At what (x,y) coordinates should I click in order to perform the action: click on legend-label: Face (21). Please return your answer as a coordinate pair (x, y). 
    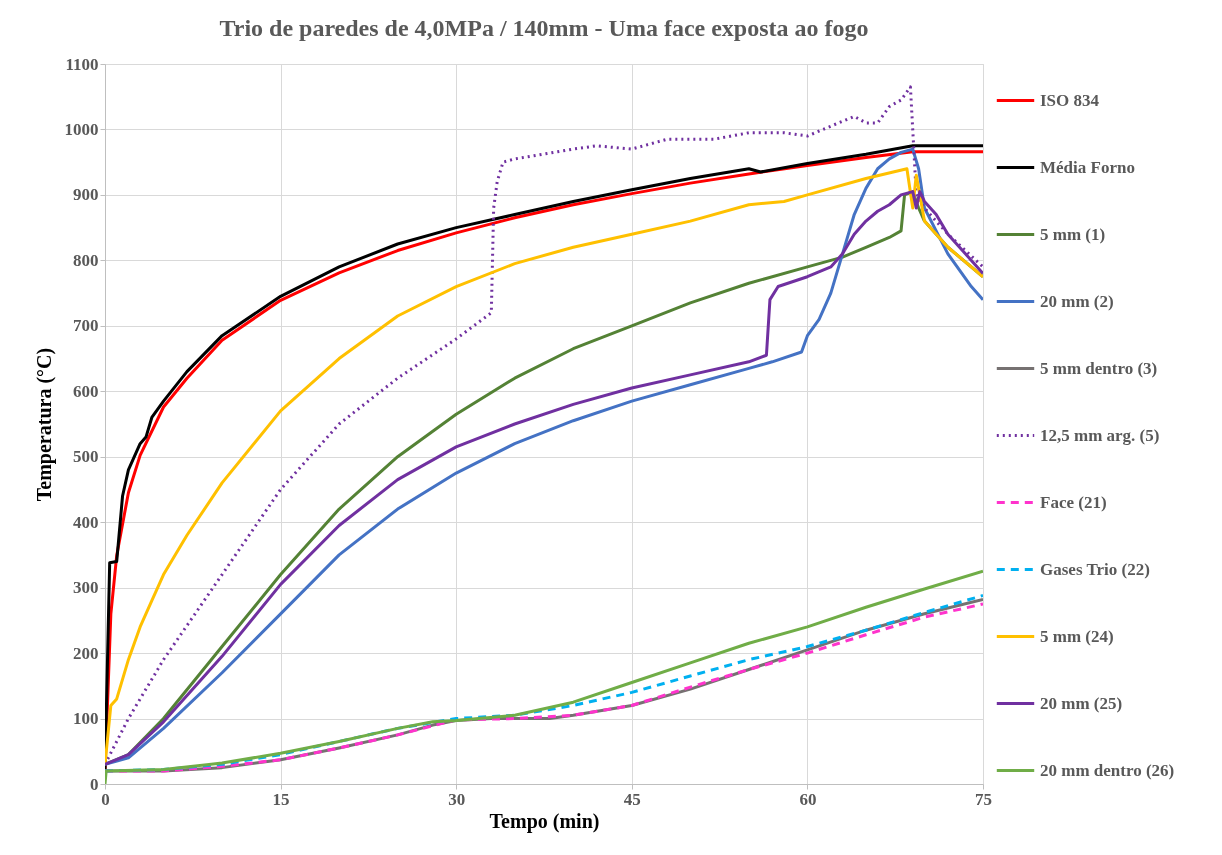
    Looking at the image, I should click on (1073, 502).